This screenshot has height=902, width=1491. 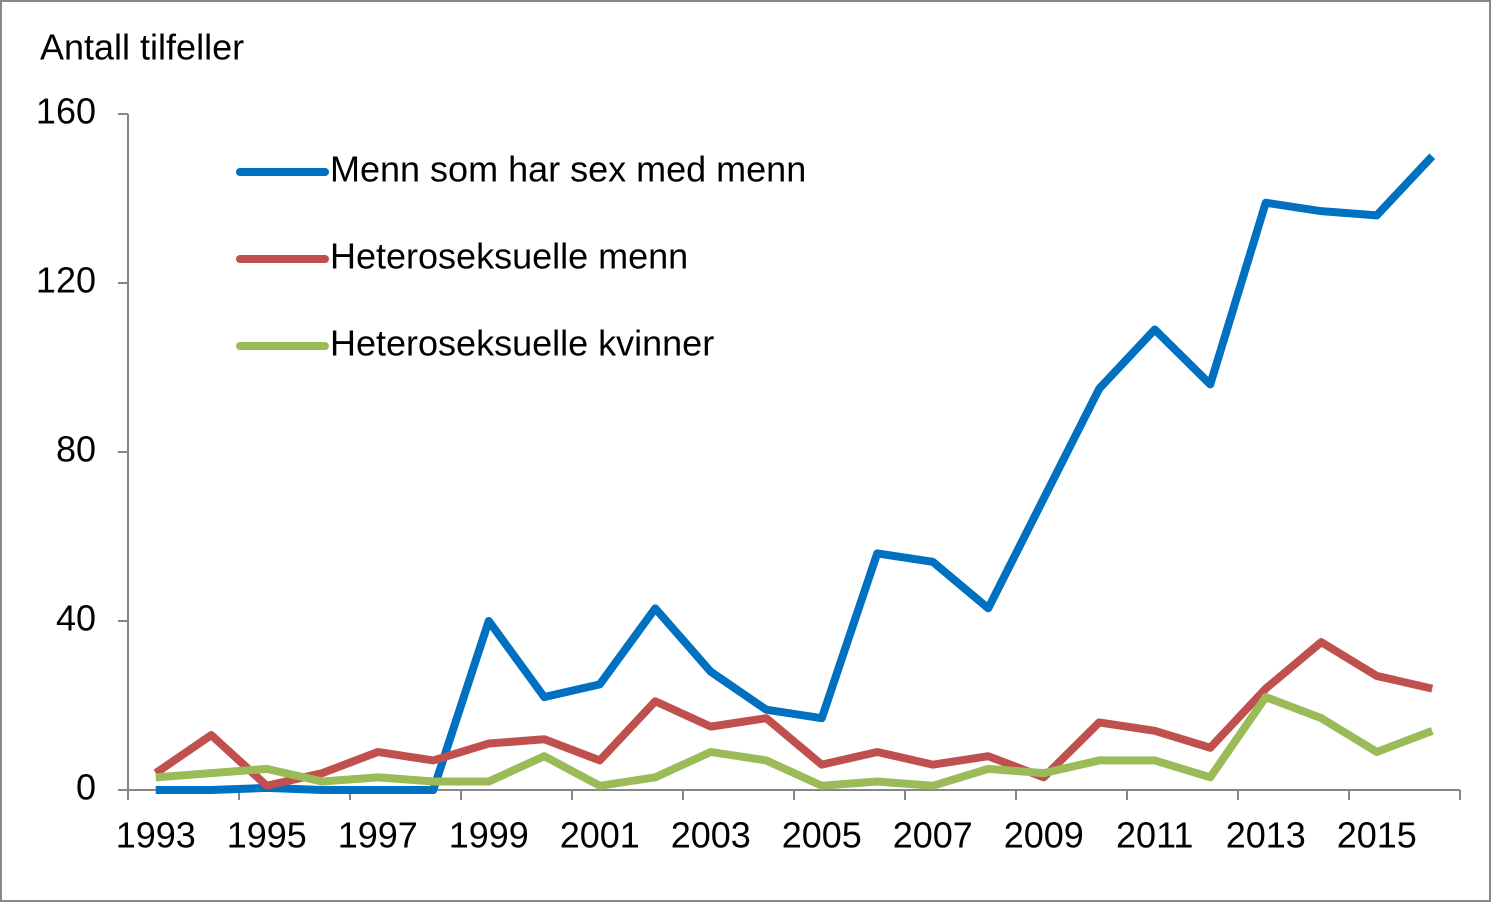 What do you see at coordinates (76, 618) in the screenshot?
I see `y-tick-label: 40` at bounding box center [76, 618].